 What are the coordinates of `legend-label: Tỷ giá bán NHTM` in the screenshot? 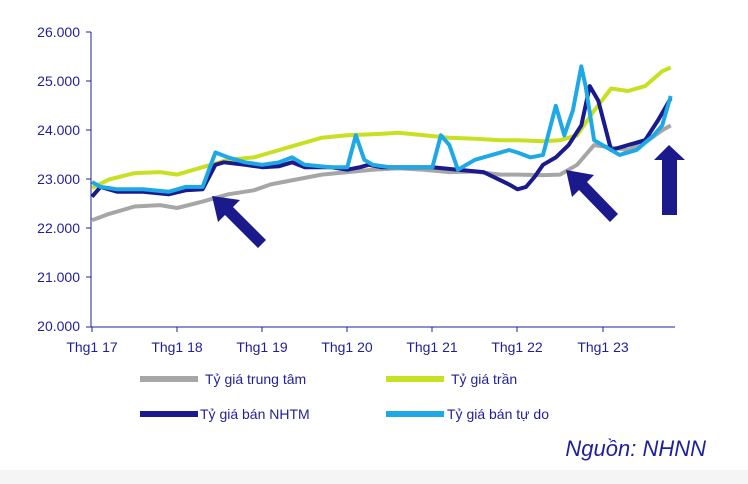 It's located at (255, 414).